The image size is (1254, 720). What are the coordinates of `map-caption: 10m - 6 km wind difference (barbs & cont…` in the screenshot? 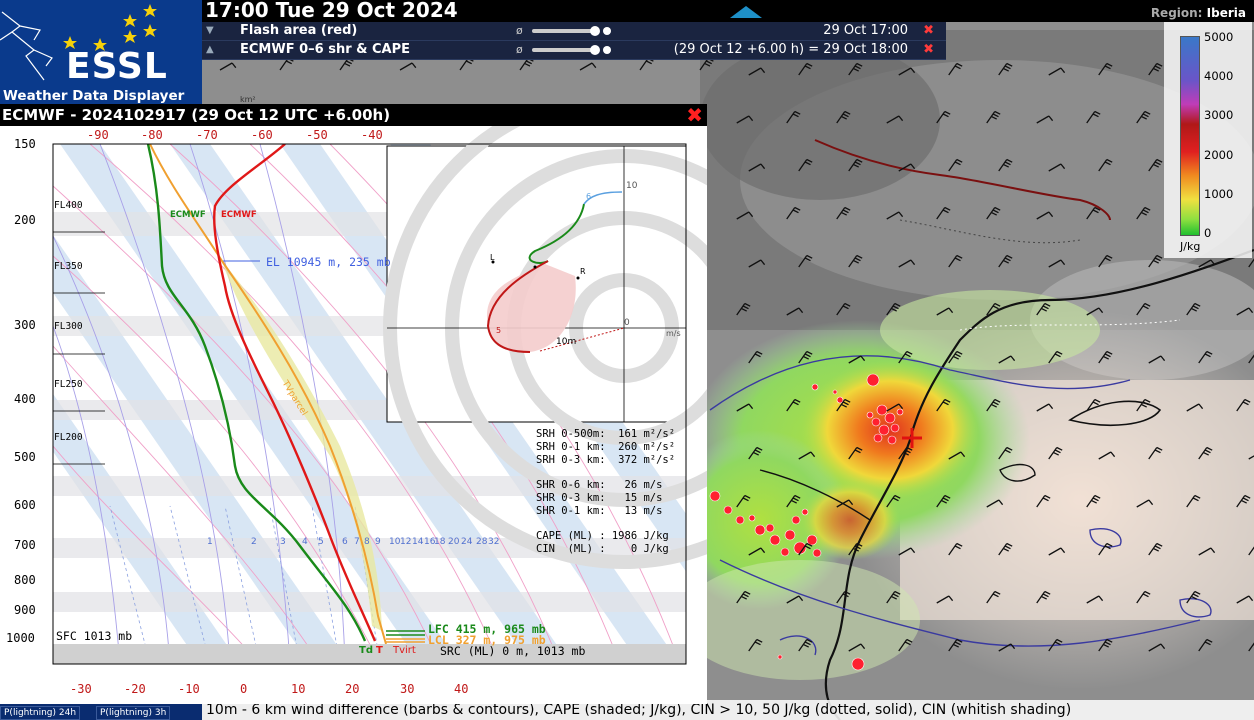 It's located at (728, 710).